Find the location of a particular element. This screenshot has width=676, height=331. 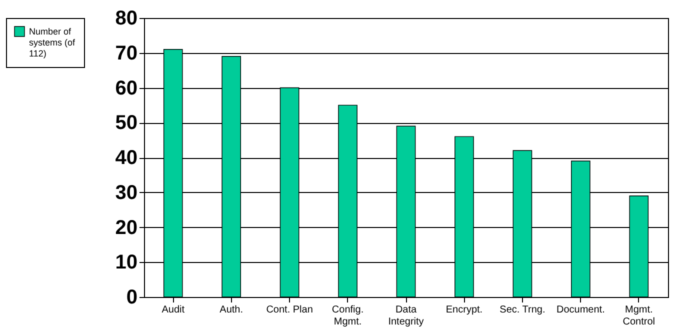

x-tick-label: Data Integrity is located at coordinates (406, 316).